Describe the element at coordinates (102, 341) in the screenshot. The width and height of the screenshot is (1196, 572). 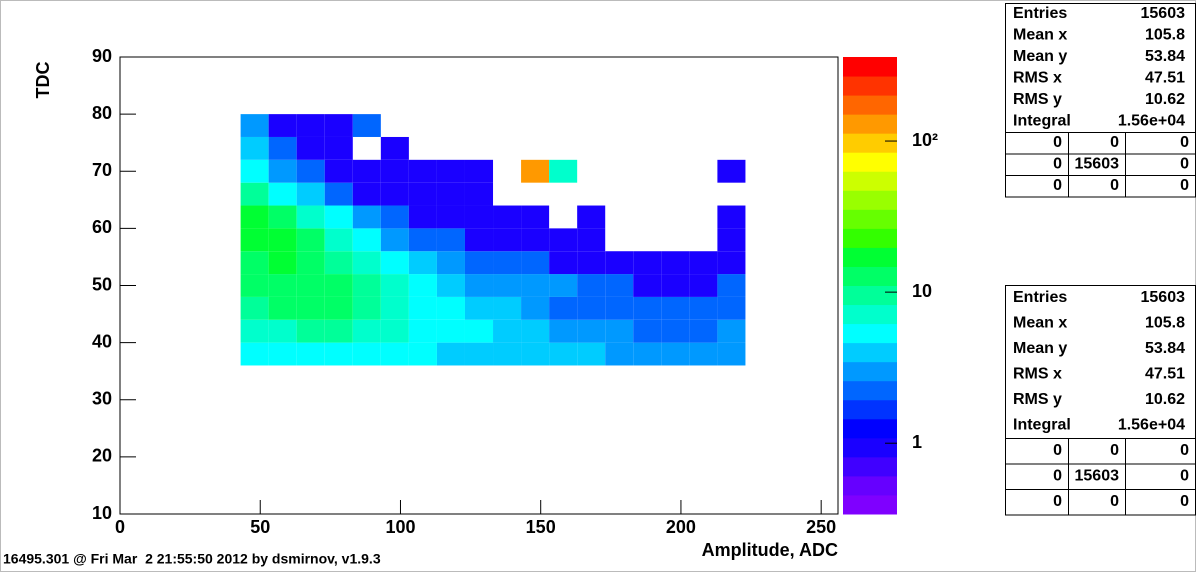
I see `y-tick-label: 40` at that location.